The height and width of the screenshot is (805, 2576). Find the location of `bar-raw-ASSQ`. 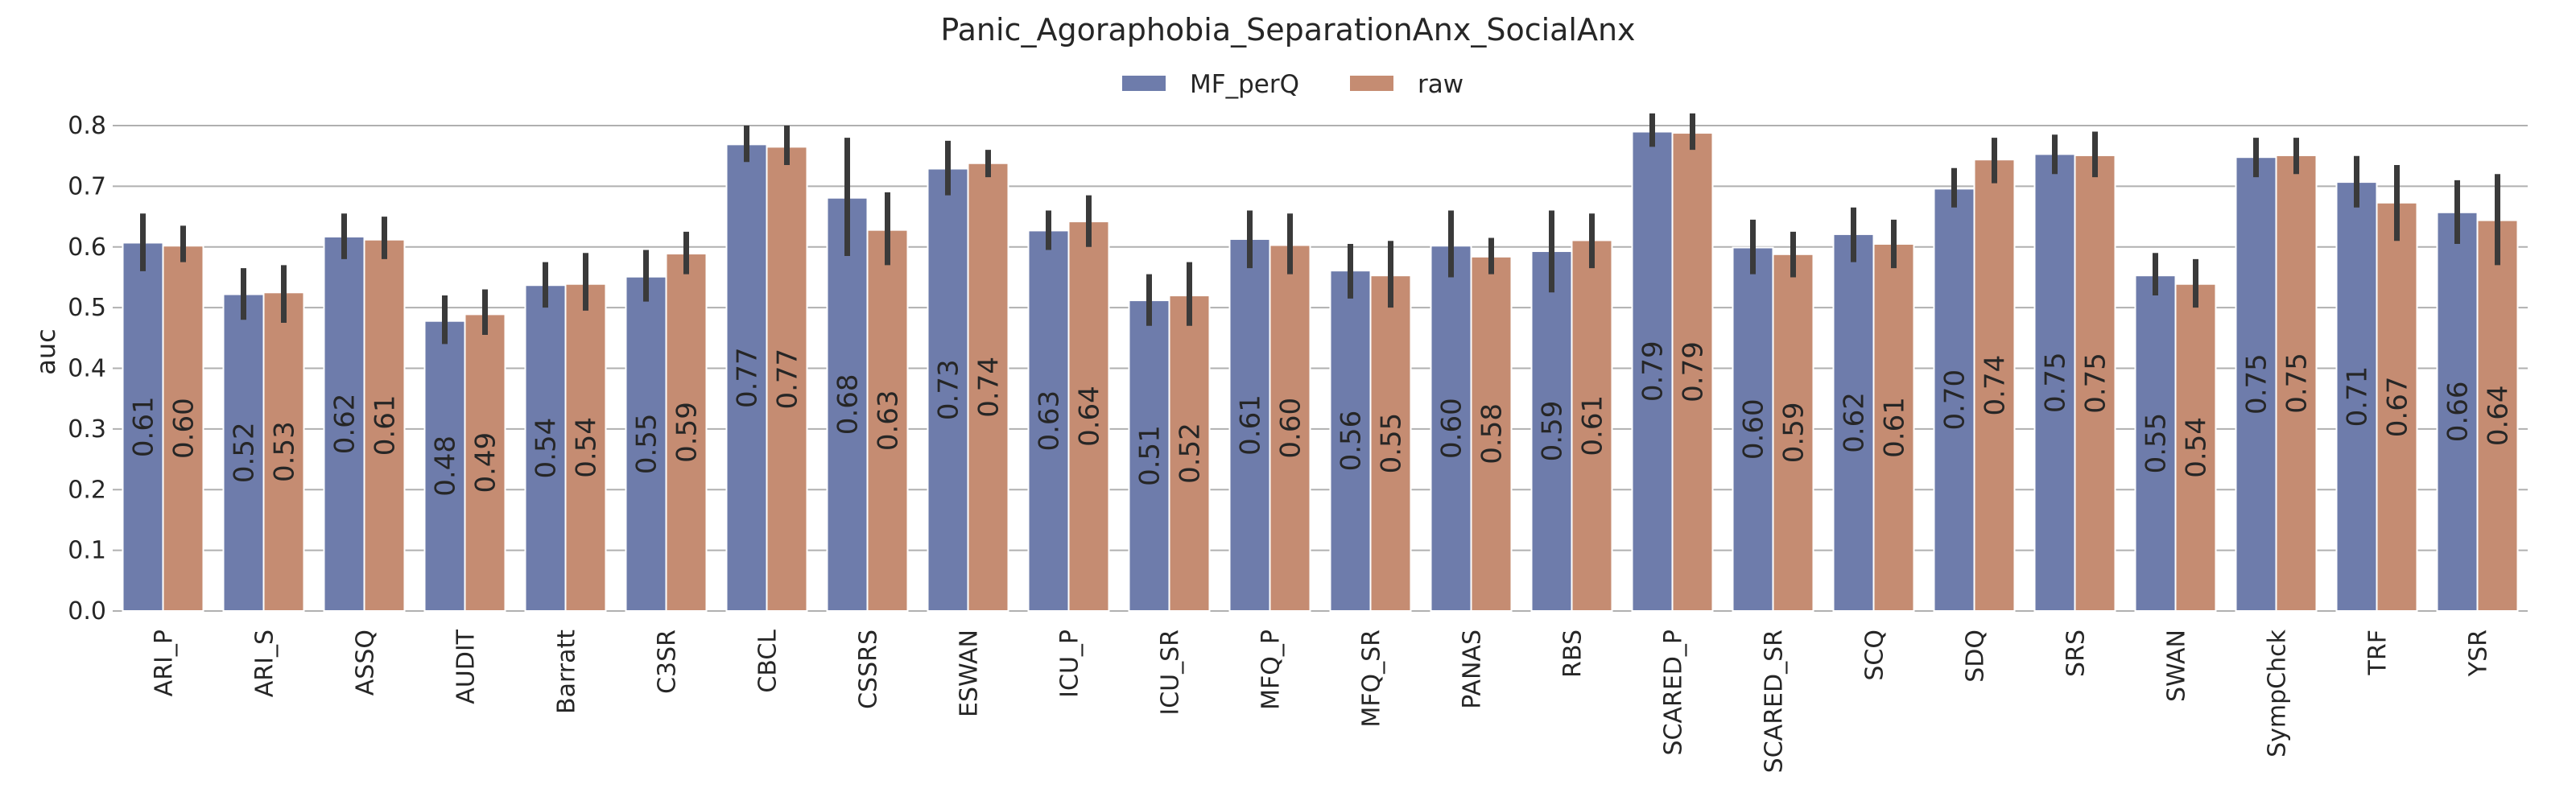

bar-raw-ASSQ is located at coordinates (384, 425).